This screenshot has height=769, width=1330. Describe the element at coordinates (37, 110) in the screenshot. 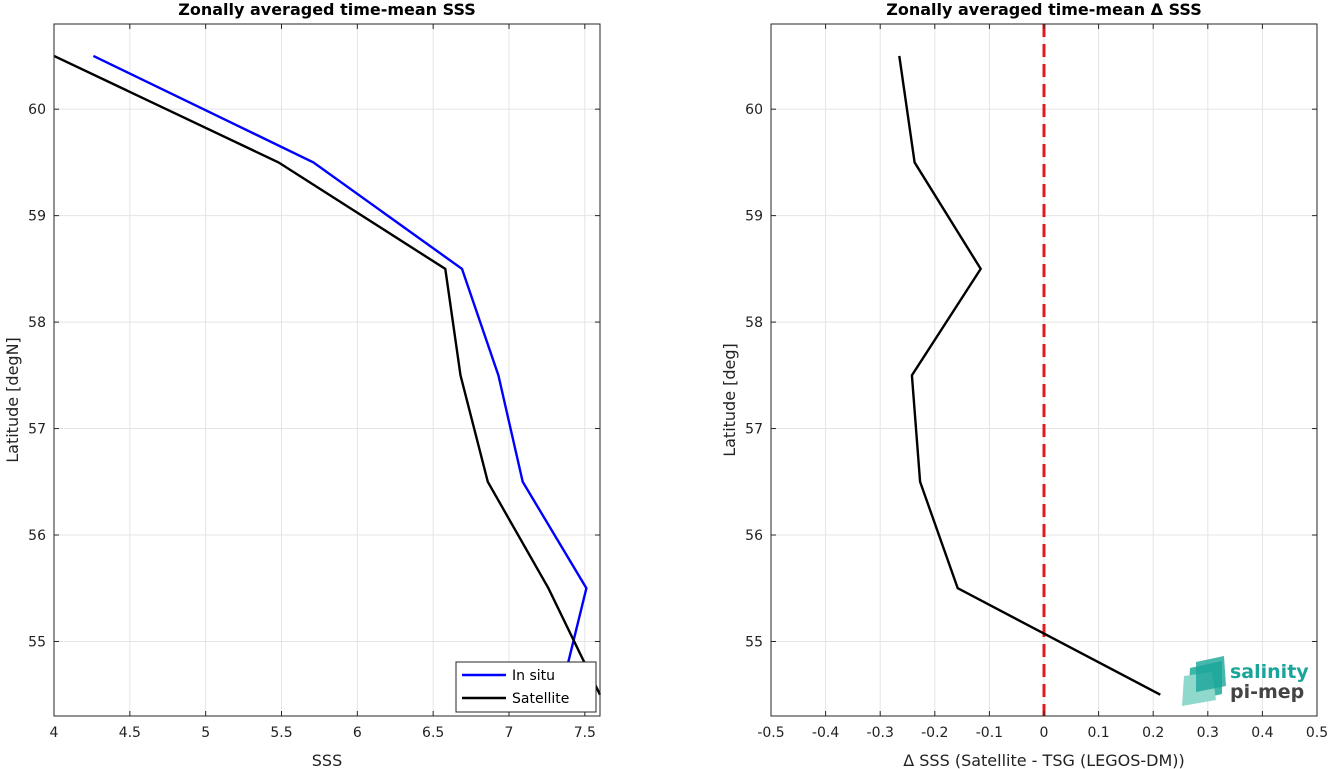

I see `panel1-y-tick-label: 60` at that location.